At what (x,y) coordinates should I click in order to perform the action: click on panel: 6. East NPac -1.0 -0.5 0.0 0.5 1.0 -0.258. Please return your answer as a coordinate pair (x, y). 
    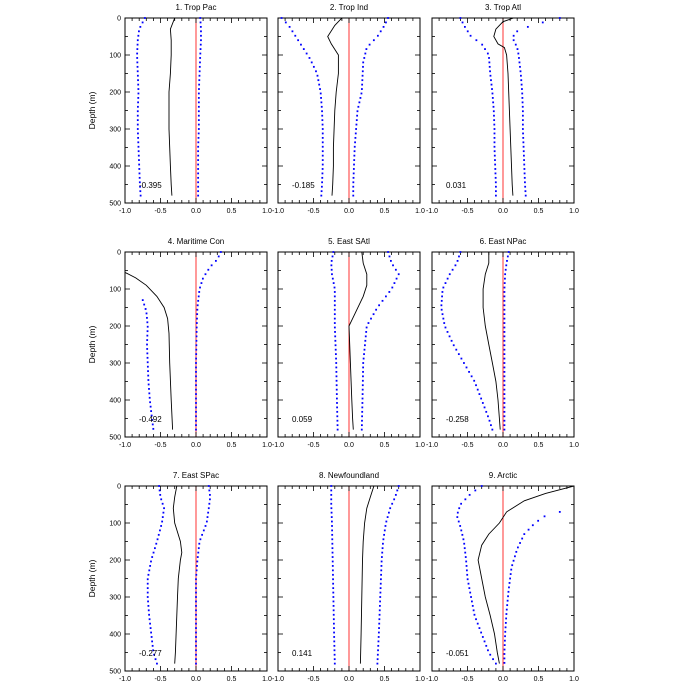
    Looking at the image, I should click on (502, 343).